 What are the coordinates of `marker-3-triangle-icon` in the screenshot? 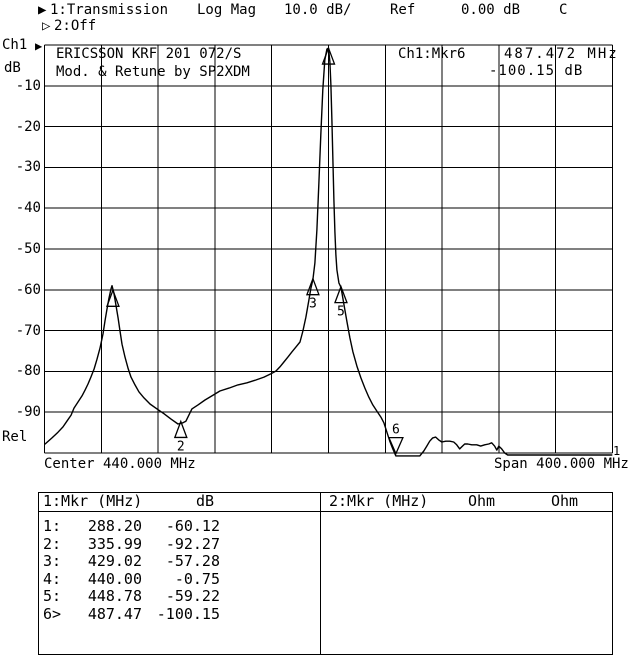 It's located at (312, 286).